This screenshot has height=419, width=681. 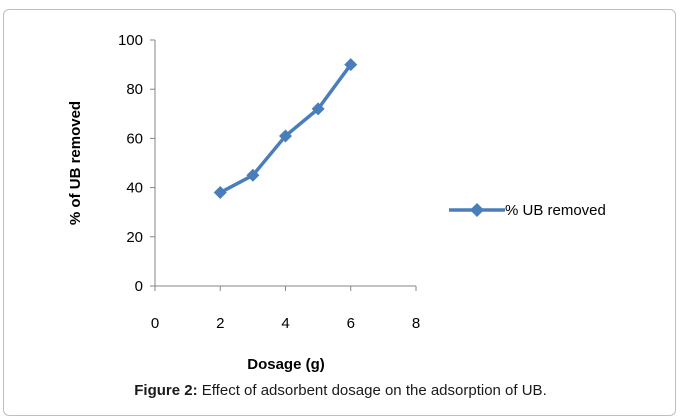 I want to click on y-tick-label: 20, so click(x=134, y=237).